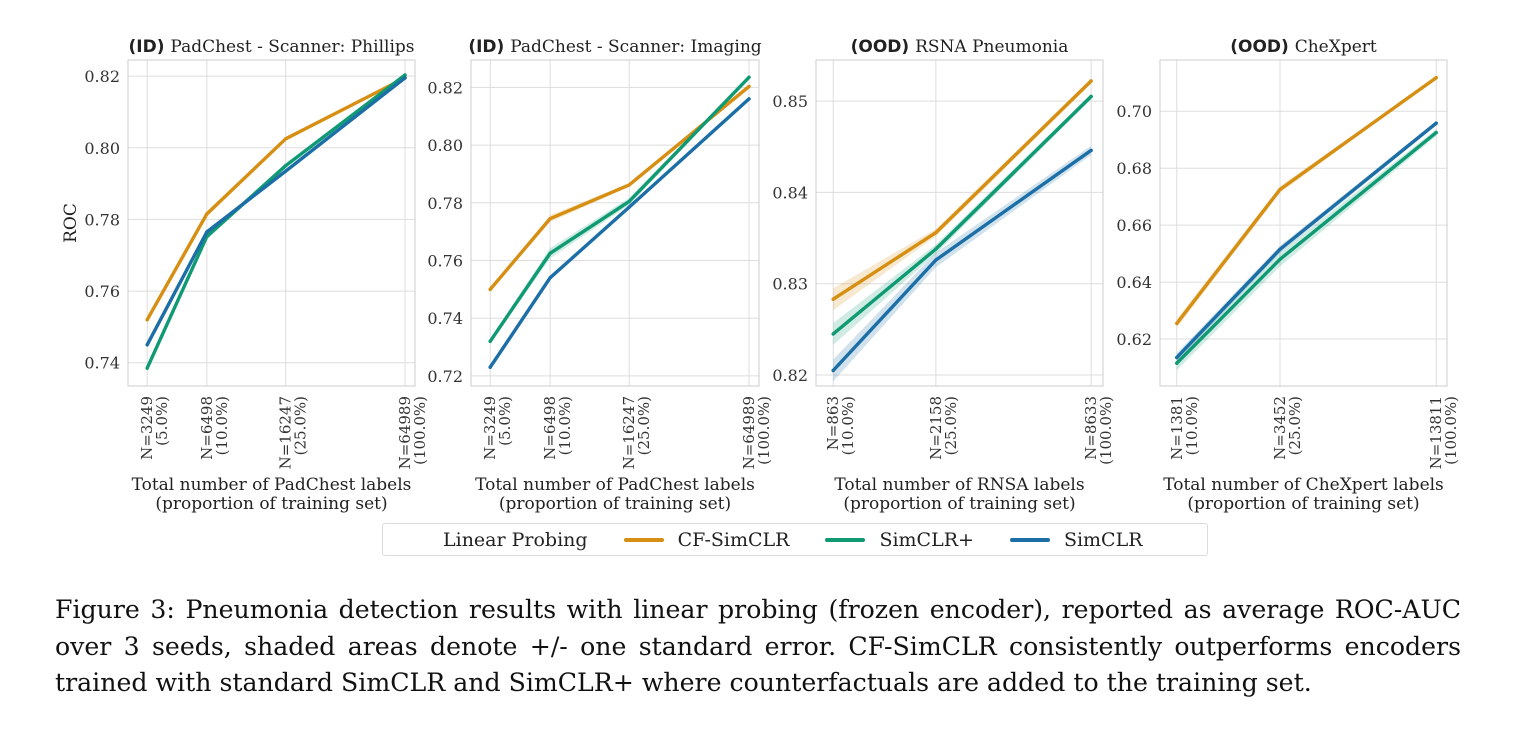 The height and width of the screenshot is (732, 1516). I want to click on y-tick-label: 0.83, so click(790, 284).